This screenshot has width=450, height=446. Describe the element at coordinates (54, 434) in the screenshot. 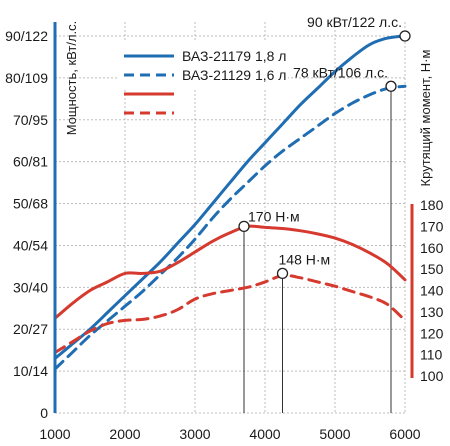

I see `x-tick-label: 1000` at that location.